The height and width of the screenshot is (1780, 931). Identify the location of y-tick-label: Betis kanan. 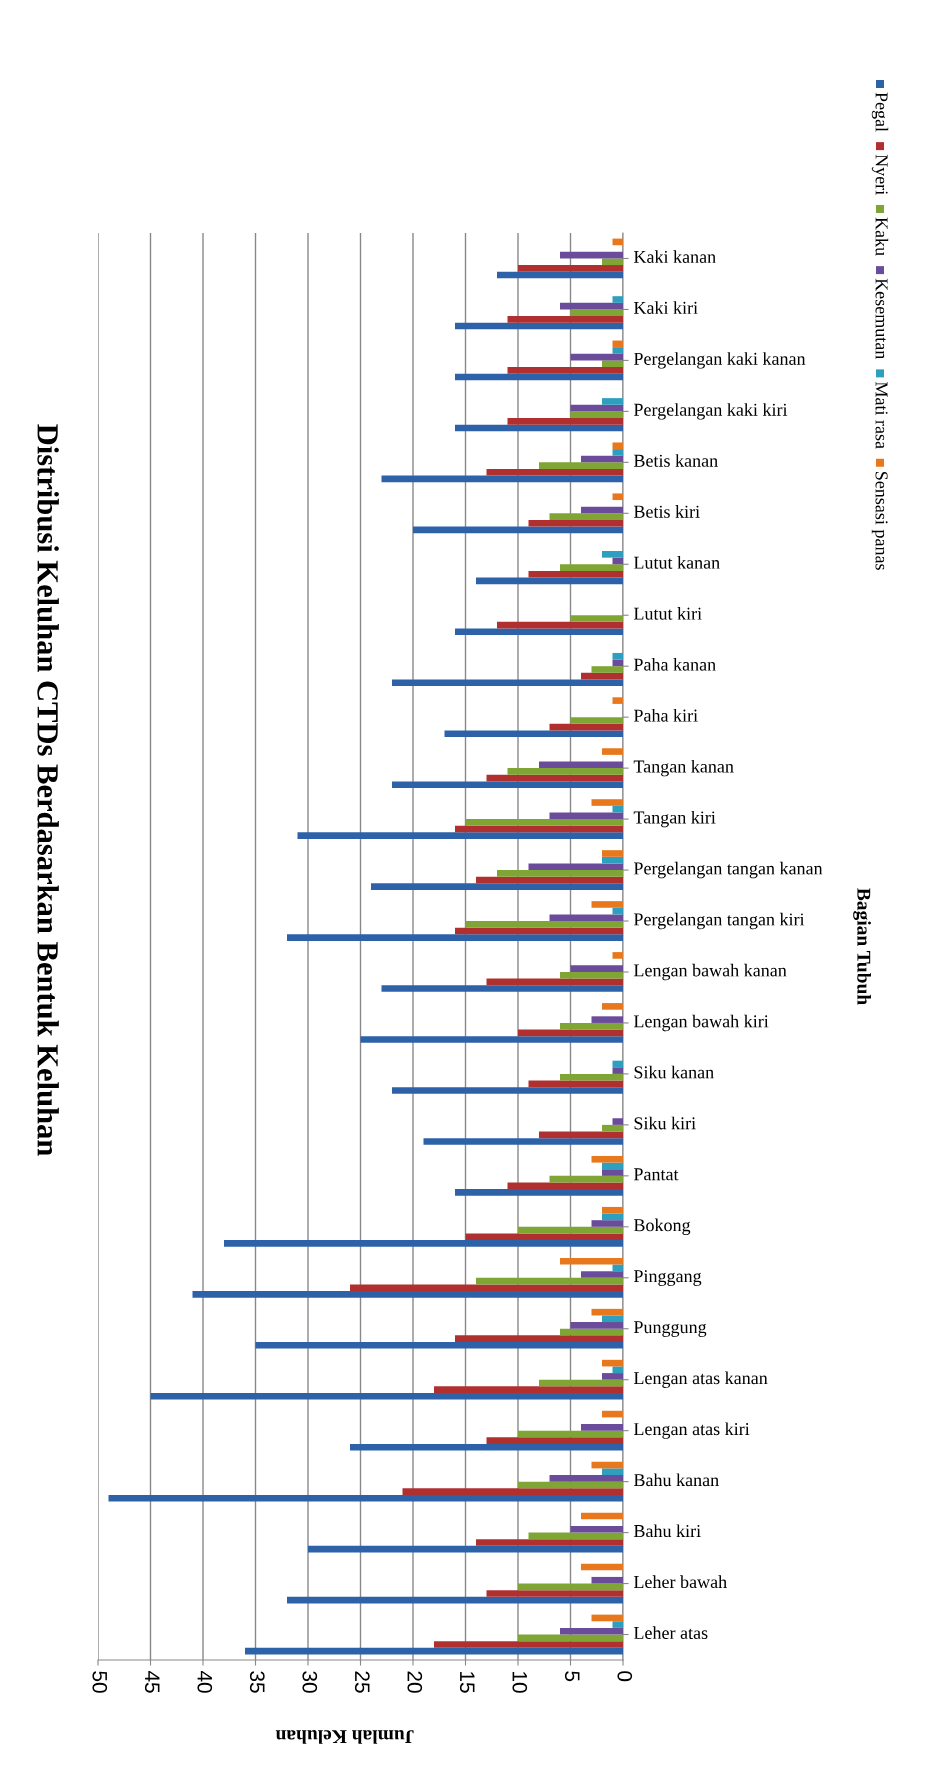
(675, 460).